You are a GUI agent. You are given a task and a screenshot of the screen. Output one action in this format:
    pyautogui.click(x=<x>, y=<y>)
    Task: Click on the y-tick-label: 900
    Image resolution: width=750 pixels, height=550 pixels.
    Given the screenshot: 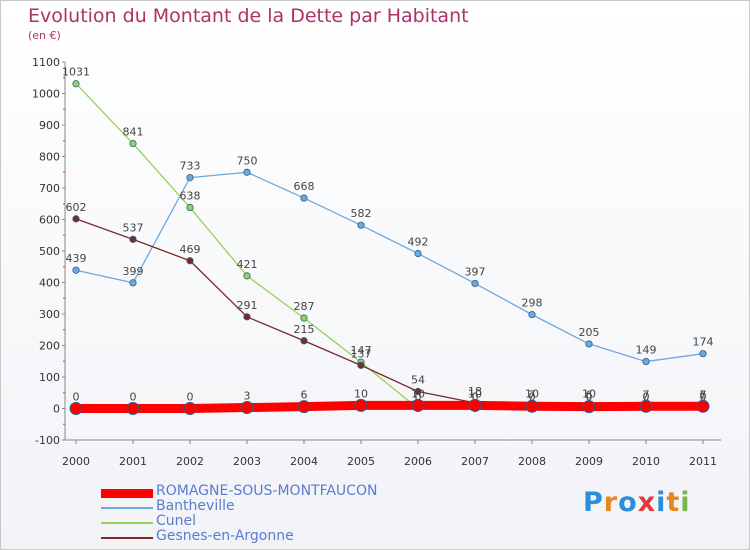 What is the action you would take?
    pyautogui.click(x=49, y=125)
    